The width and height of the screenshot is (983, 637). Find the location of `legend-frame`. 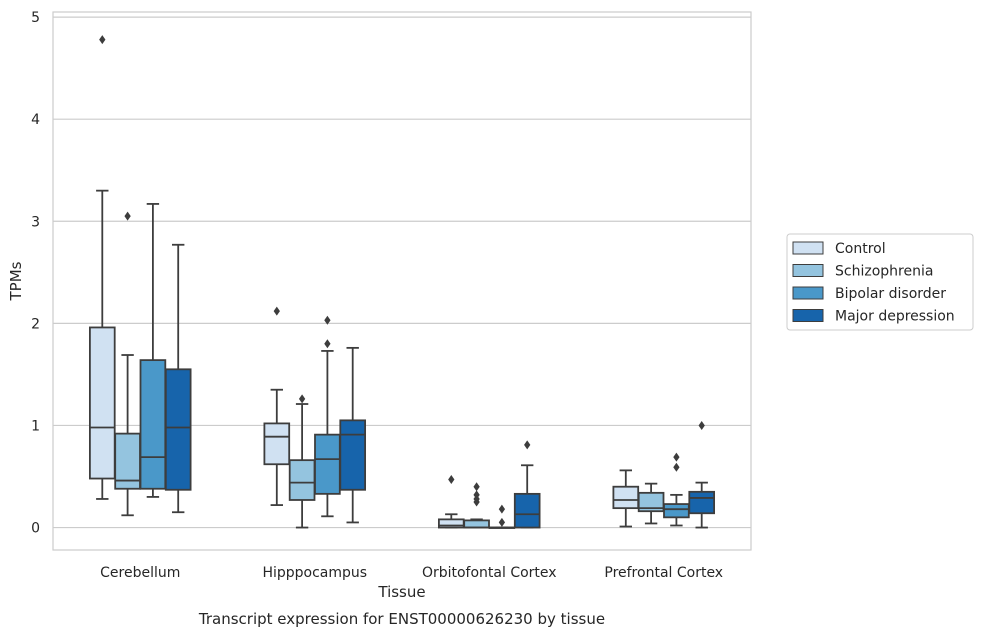

legend-frame is located at coordinates (880, 282).